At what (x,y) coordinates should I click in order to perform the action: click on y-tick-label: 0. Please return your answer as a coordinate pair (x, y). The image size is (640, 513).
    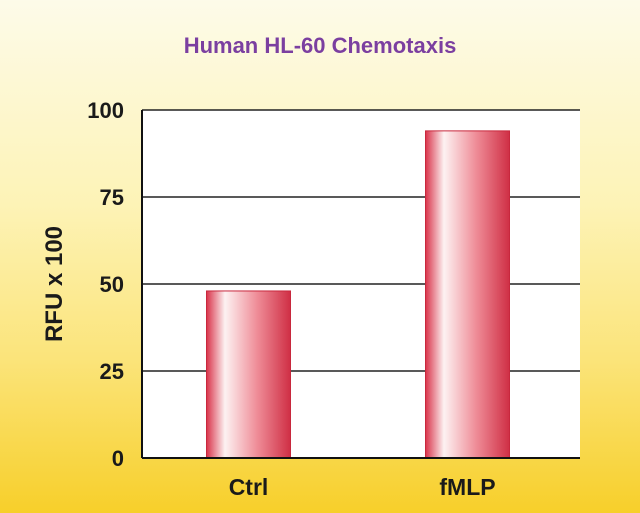
    Looking at the image, I should click on (118, 458).